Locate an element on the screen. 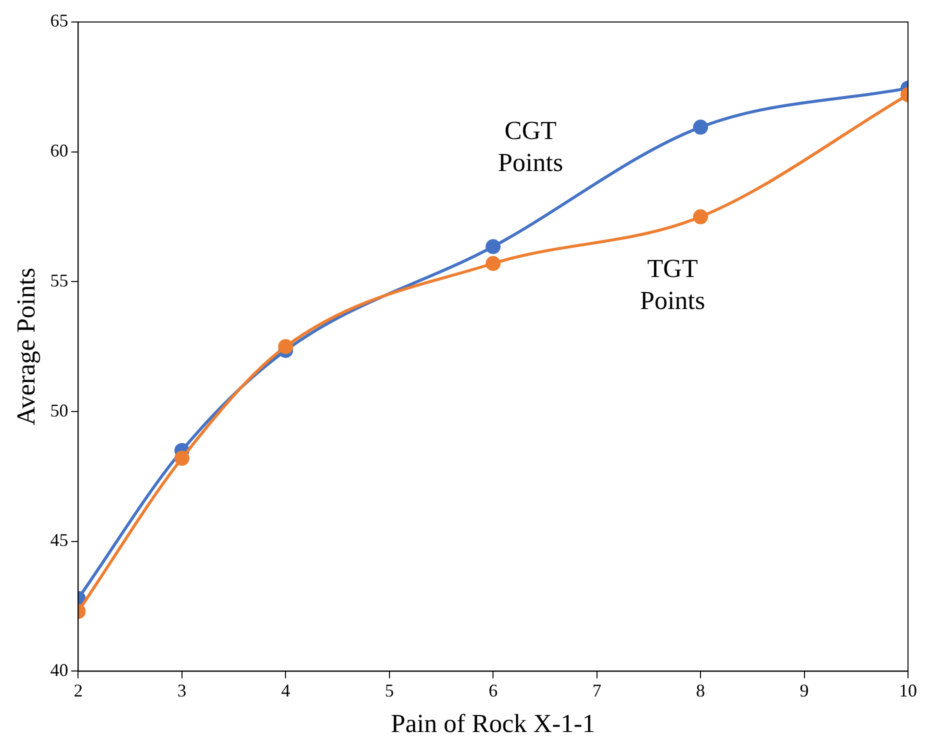 The width and height of the screenshot is (930, 753). y-tick-label: 50 is located at coordinates (59, 410).